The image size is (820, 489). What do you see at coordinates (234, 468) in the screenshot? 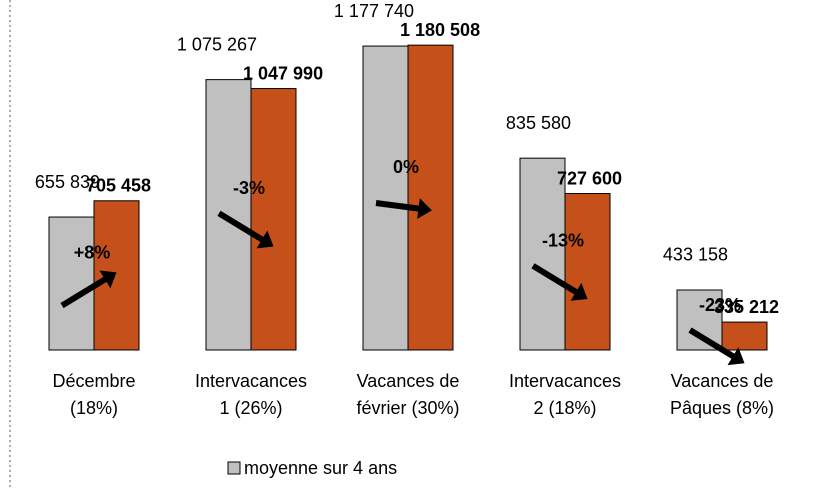
I see `legend-swatch` at bounding box center [234, 468].